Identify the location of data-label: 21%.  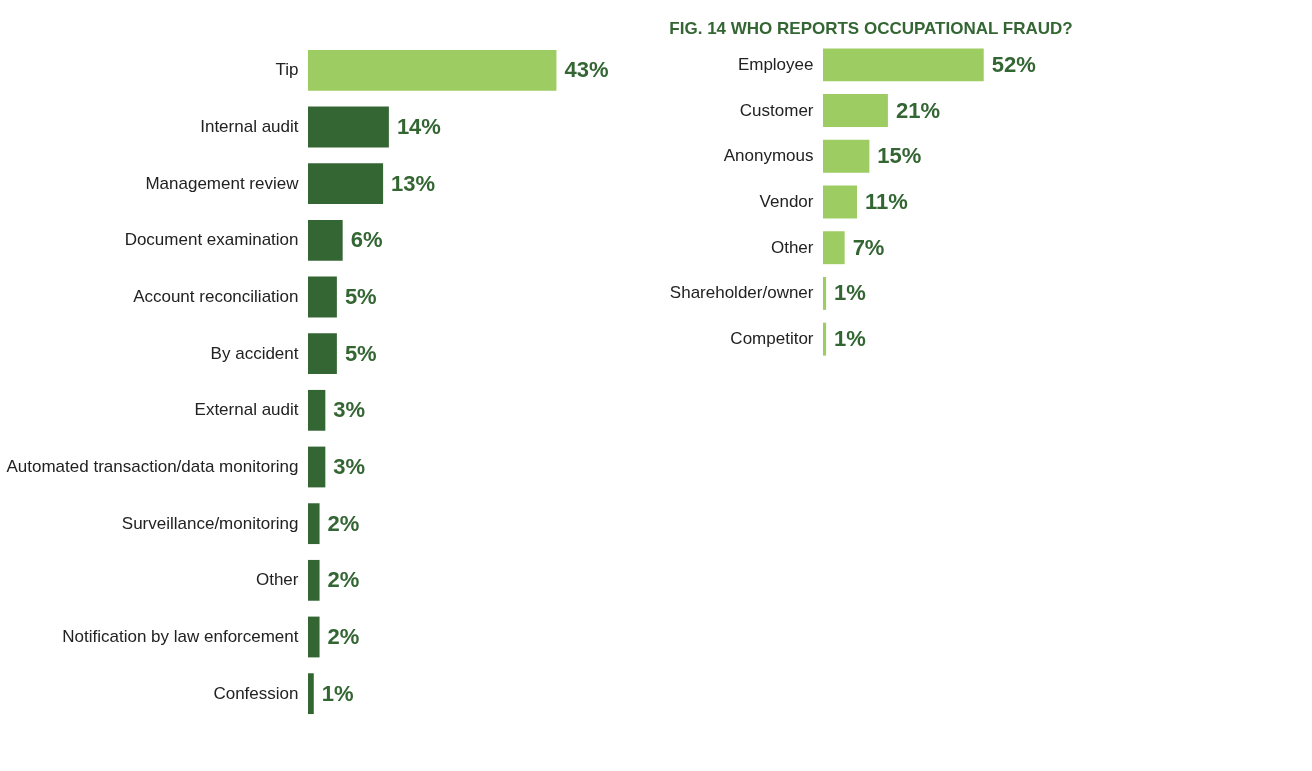
(917, 110).